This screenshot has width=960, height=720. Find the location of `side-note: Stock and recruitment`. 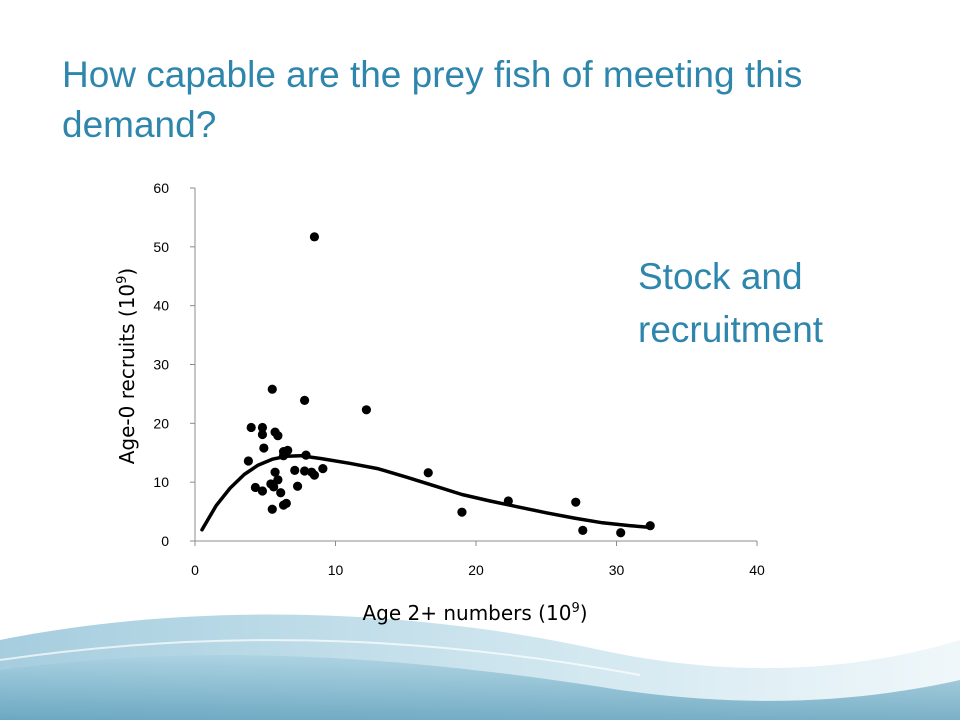

side-note: Stock and recruitment is located at coordinates (731, 303).